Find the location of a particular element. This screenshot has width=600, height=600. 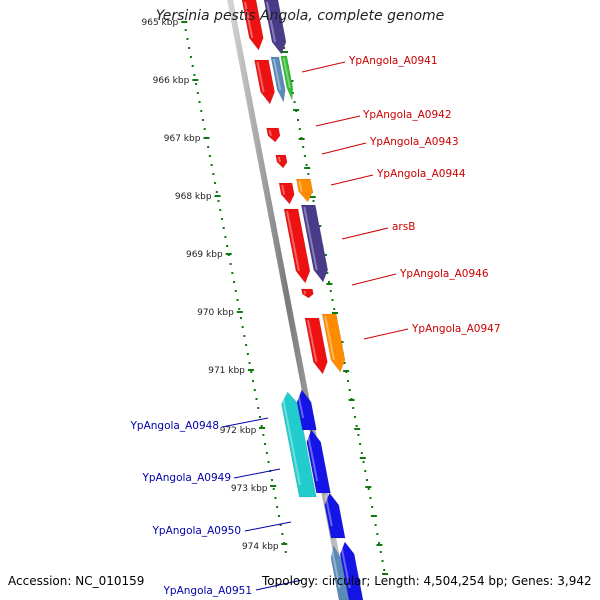

gene-glyph-orange is located at coordinates (333, 343).